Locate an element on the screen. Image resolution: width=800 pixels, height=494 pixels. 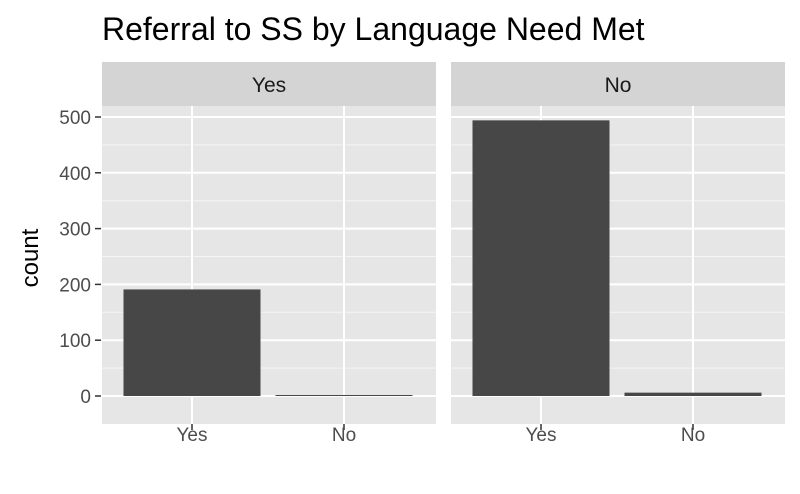
bar-no-no is located at coordinates (693, 394).